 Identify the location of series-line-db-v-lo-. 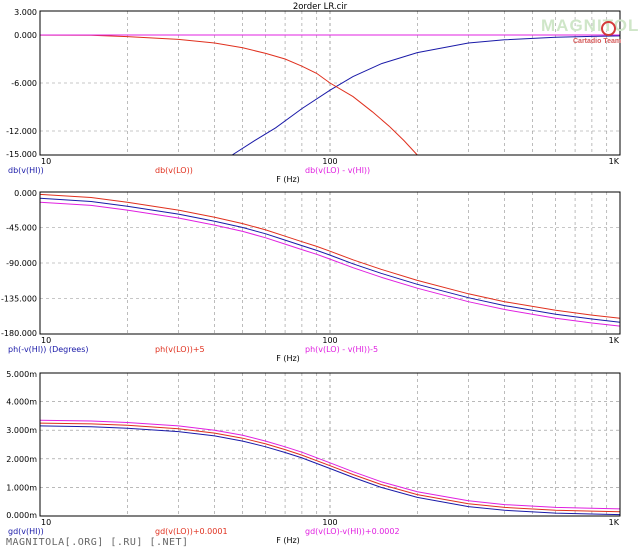
(228, 95).